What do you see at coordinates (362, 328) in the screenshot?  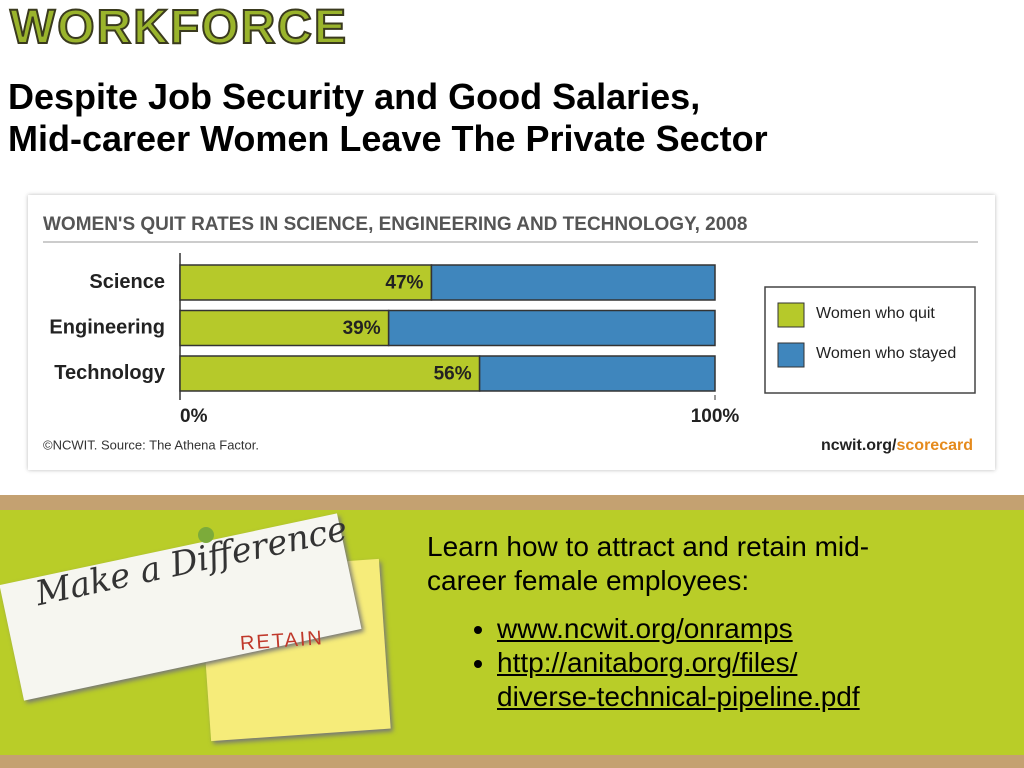 I see `data-label: 39%` at bounding box center [362, 328].